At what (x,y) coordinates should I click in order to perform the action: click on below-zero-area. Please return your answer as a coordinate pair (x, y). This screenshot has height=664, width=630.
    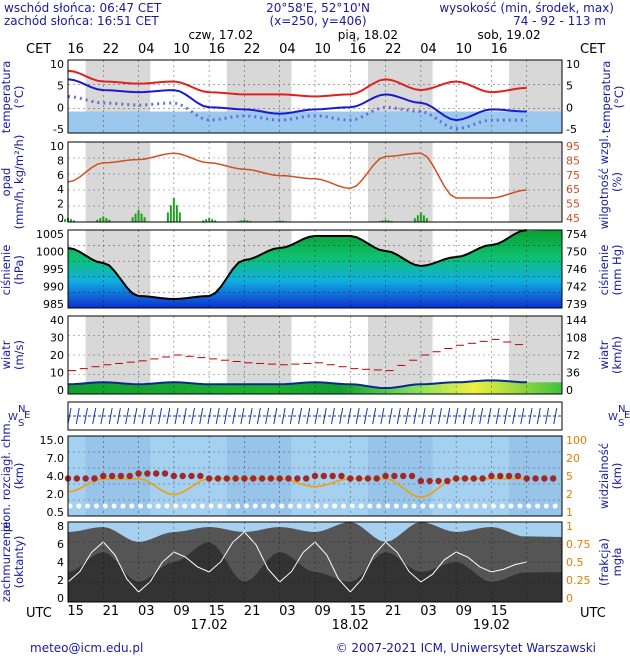
    Looking at the image, I should click on (315, 122).